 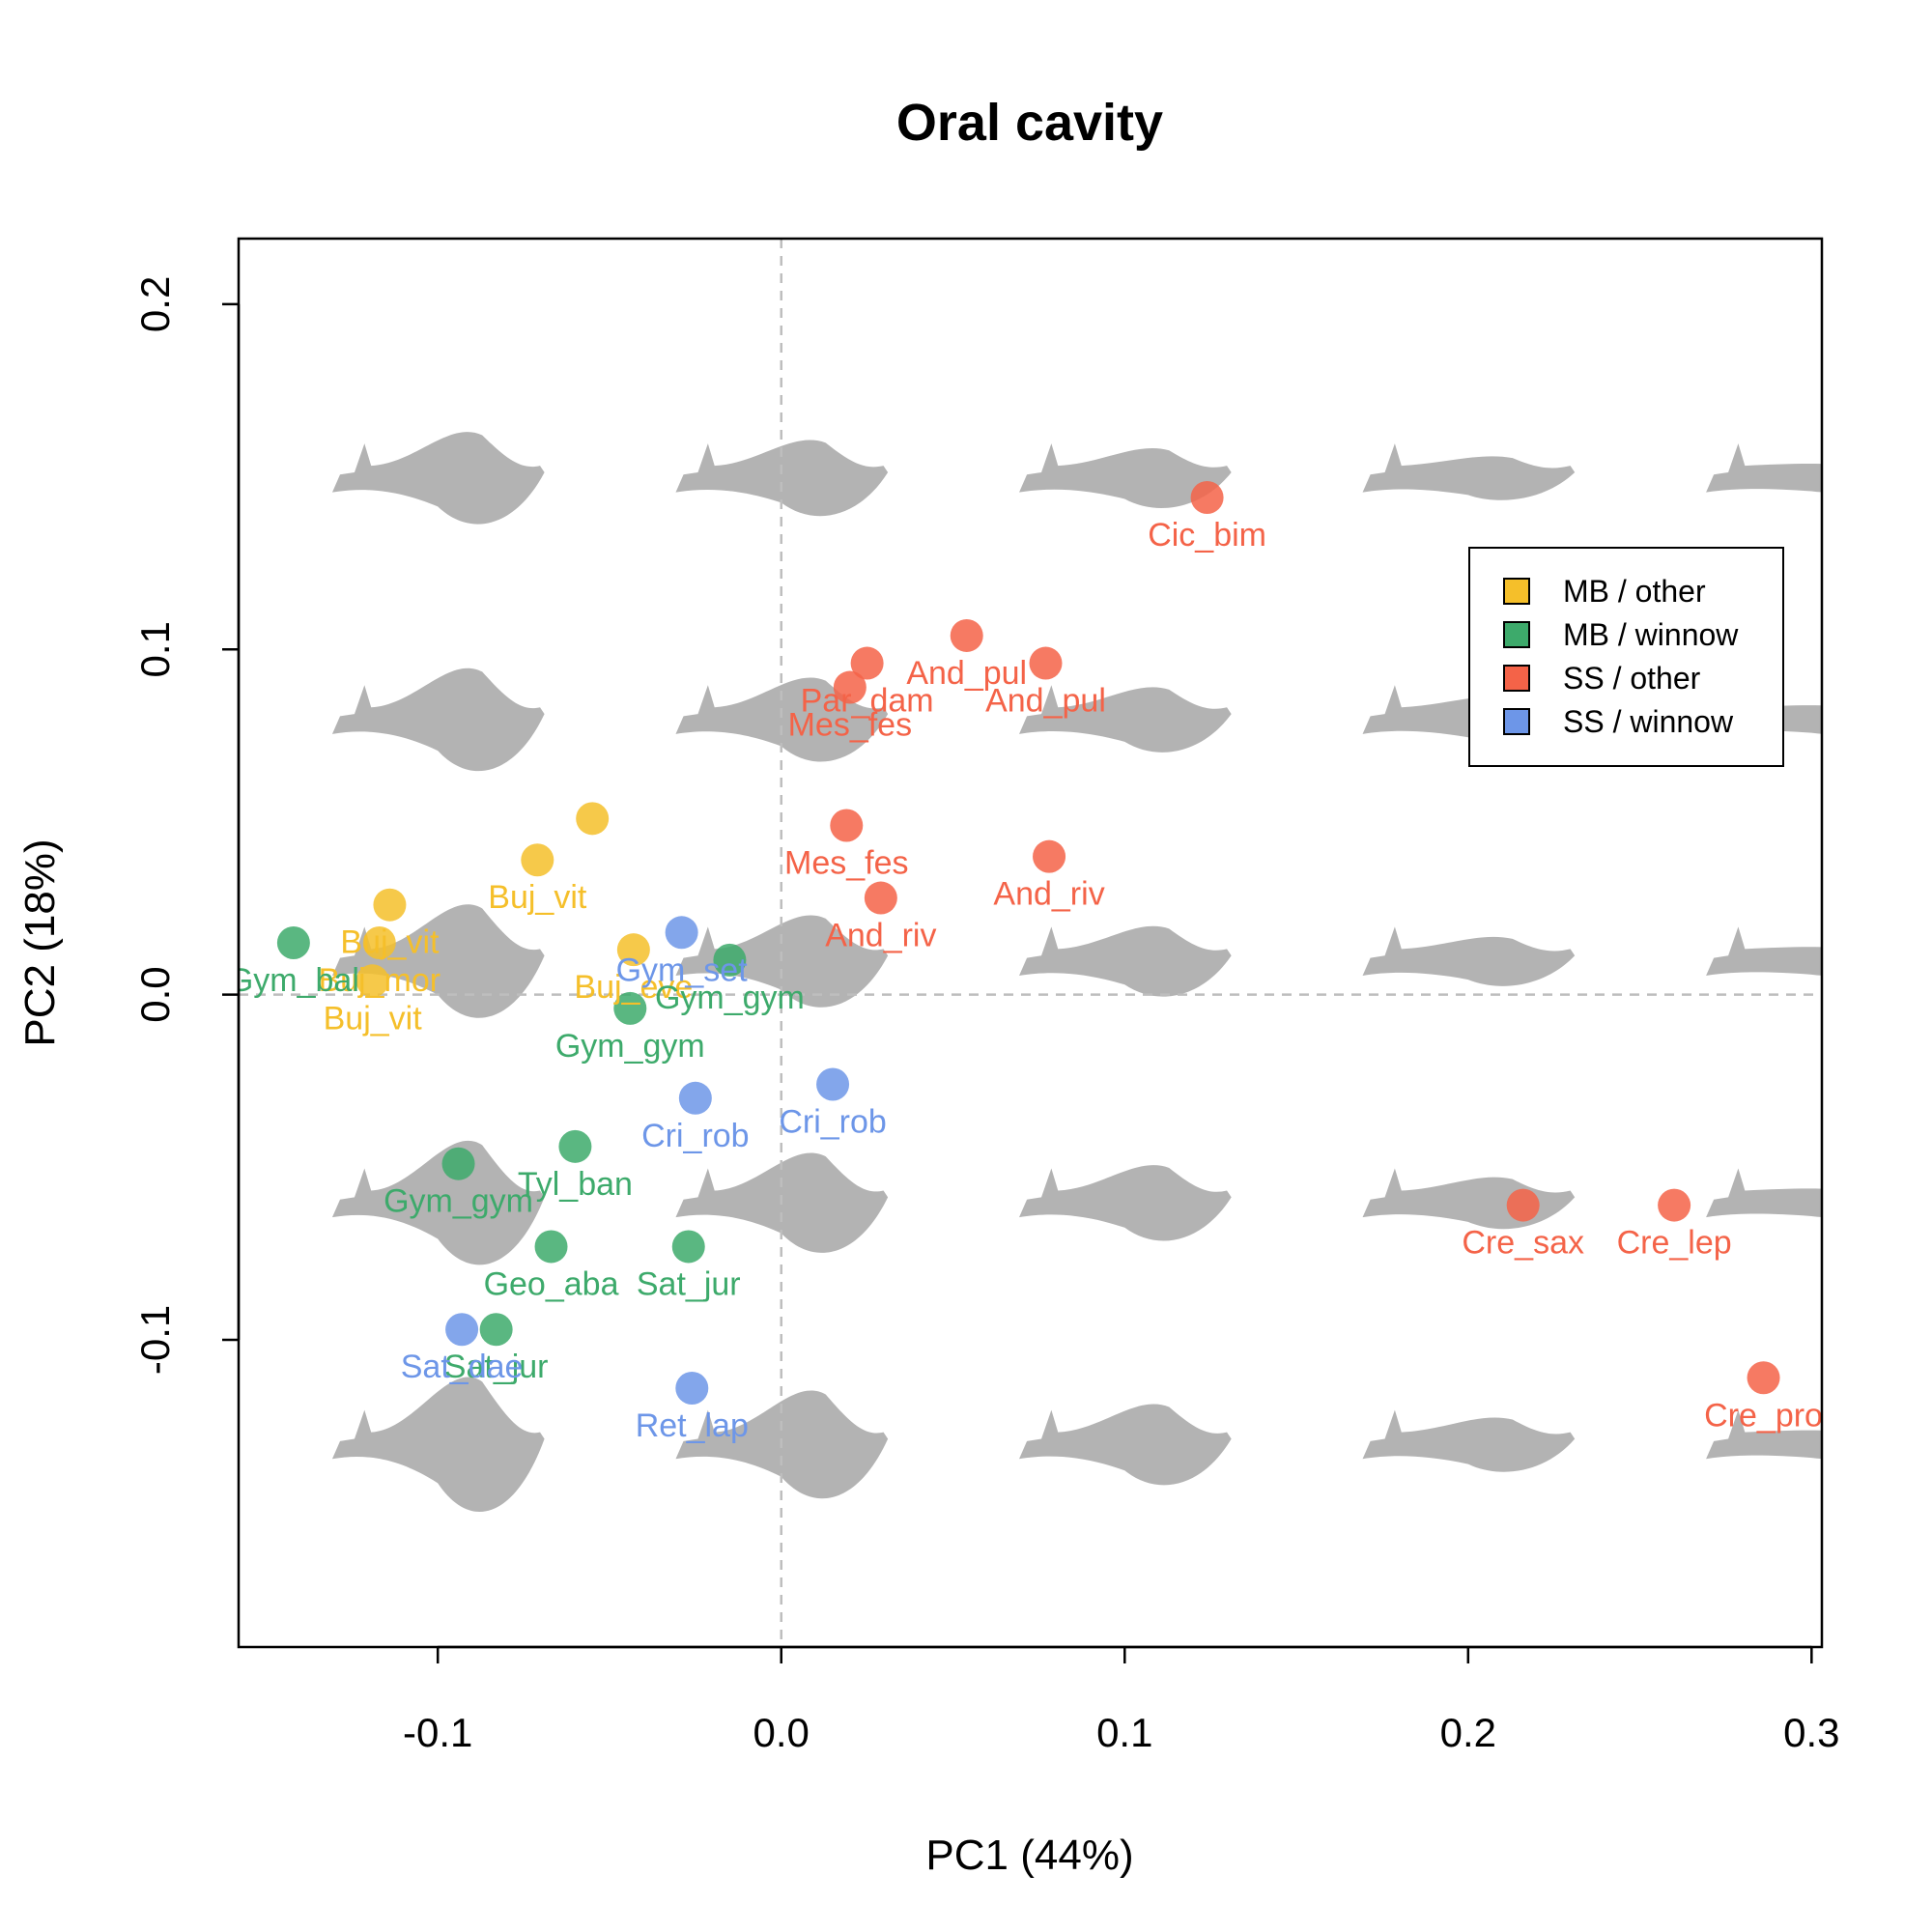 I want to click on x-axis-label: PC1 (44%), so click(x=1029, y=1855).